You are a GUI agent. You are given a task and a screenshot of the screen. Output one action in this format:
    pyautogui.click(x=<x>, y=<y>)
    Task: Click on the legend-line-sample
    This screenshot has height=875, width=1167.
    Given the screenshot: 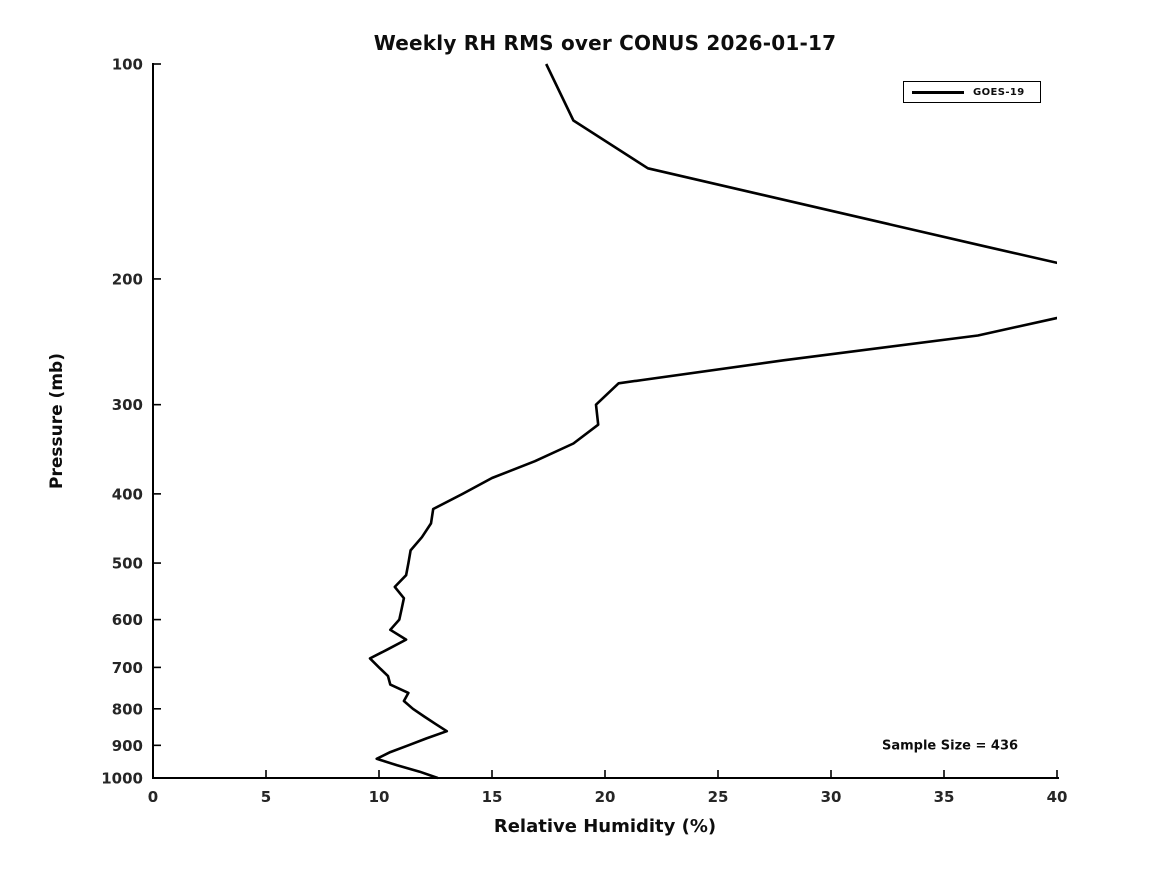 What is the action you would take?
    pyautogui.click(x=938, y=92)
    